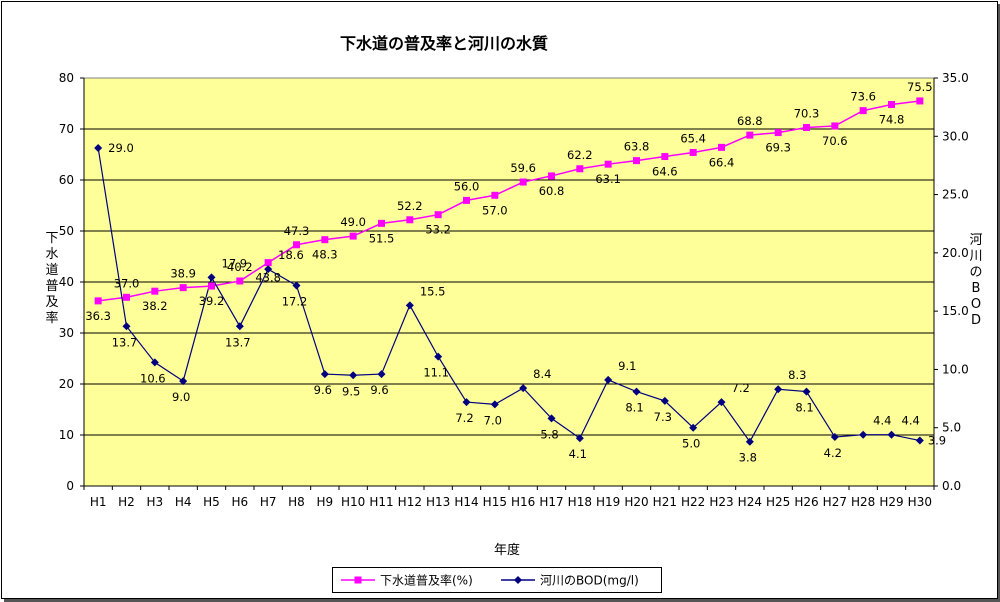 This screenshot has width=1000, height=602. What do you see at coordinates (66, 78) in the screenshot?
I see `y-left-tick-label: 80` at bounding box center [66, 78].